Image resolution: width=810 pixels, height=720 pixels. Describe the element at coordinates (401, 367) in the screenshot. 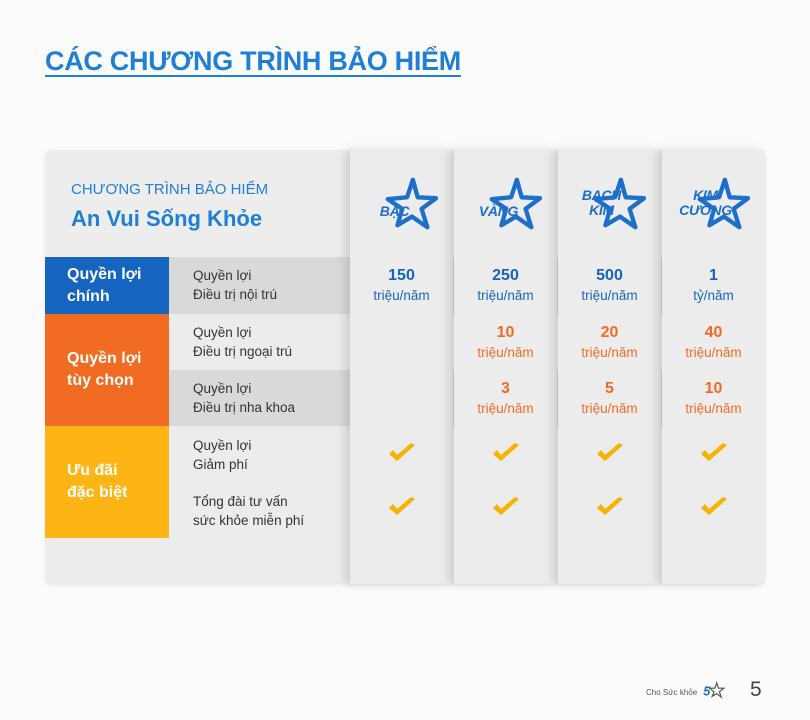

I see `tier-column-bac: BẠC 150 triệu/năm` at that location.